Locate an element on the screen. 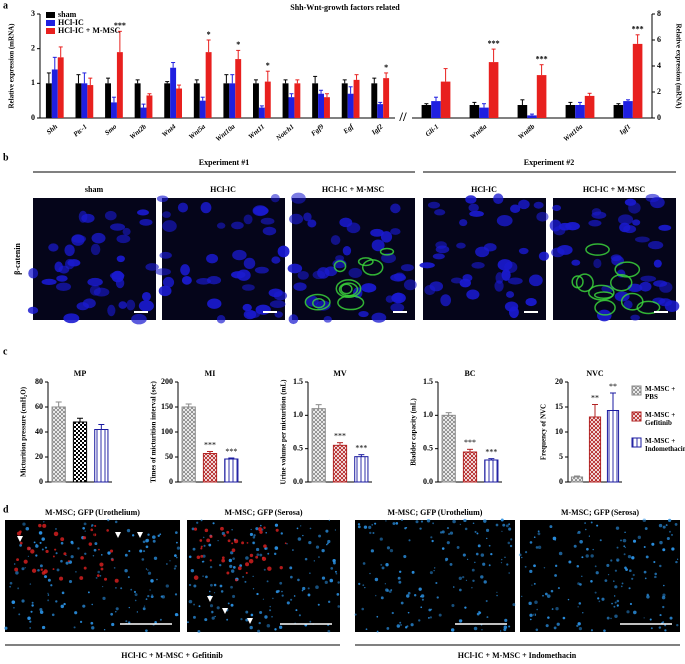  panel-letter: c is located at coordinates (5, 351).